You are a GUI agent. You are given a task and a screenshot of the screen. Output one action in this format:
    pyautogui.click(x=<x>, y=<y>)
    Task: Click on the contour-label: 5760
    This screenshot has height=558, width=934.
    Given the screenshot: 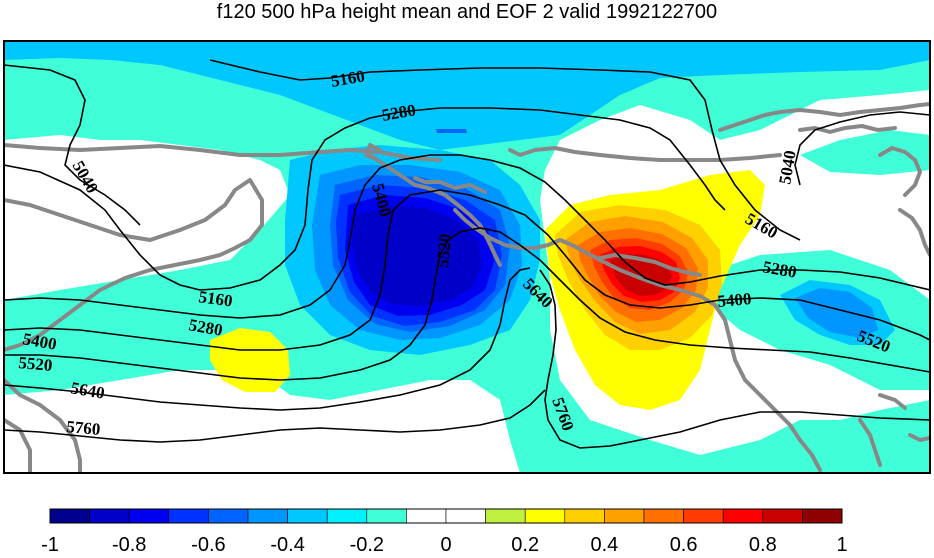 What is the action you would take?
    pyautogui.click(x=84, y=428)
    